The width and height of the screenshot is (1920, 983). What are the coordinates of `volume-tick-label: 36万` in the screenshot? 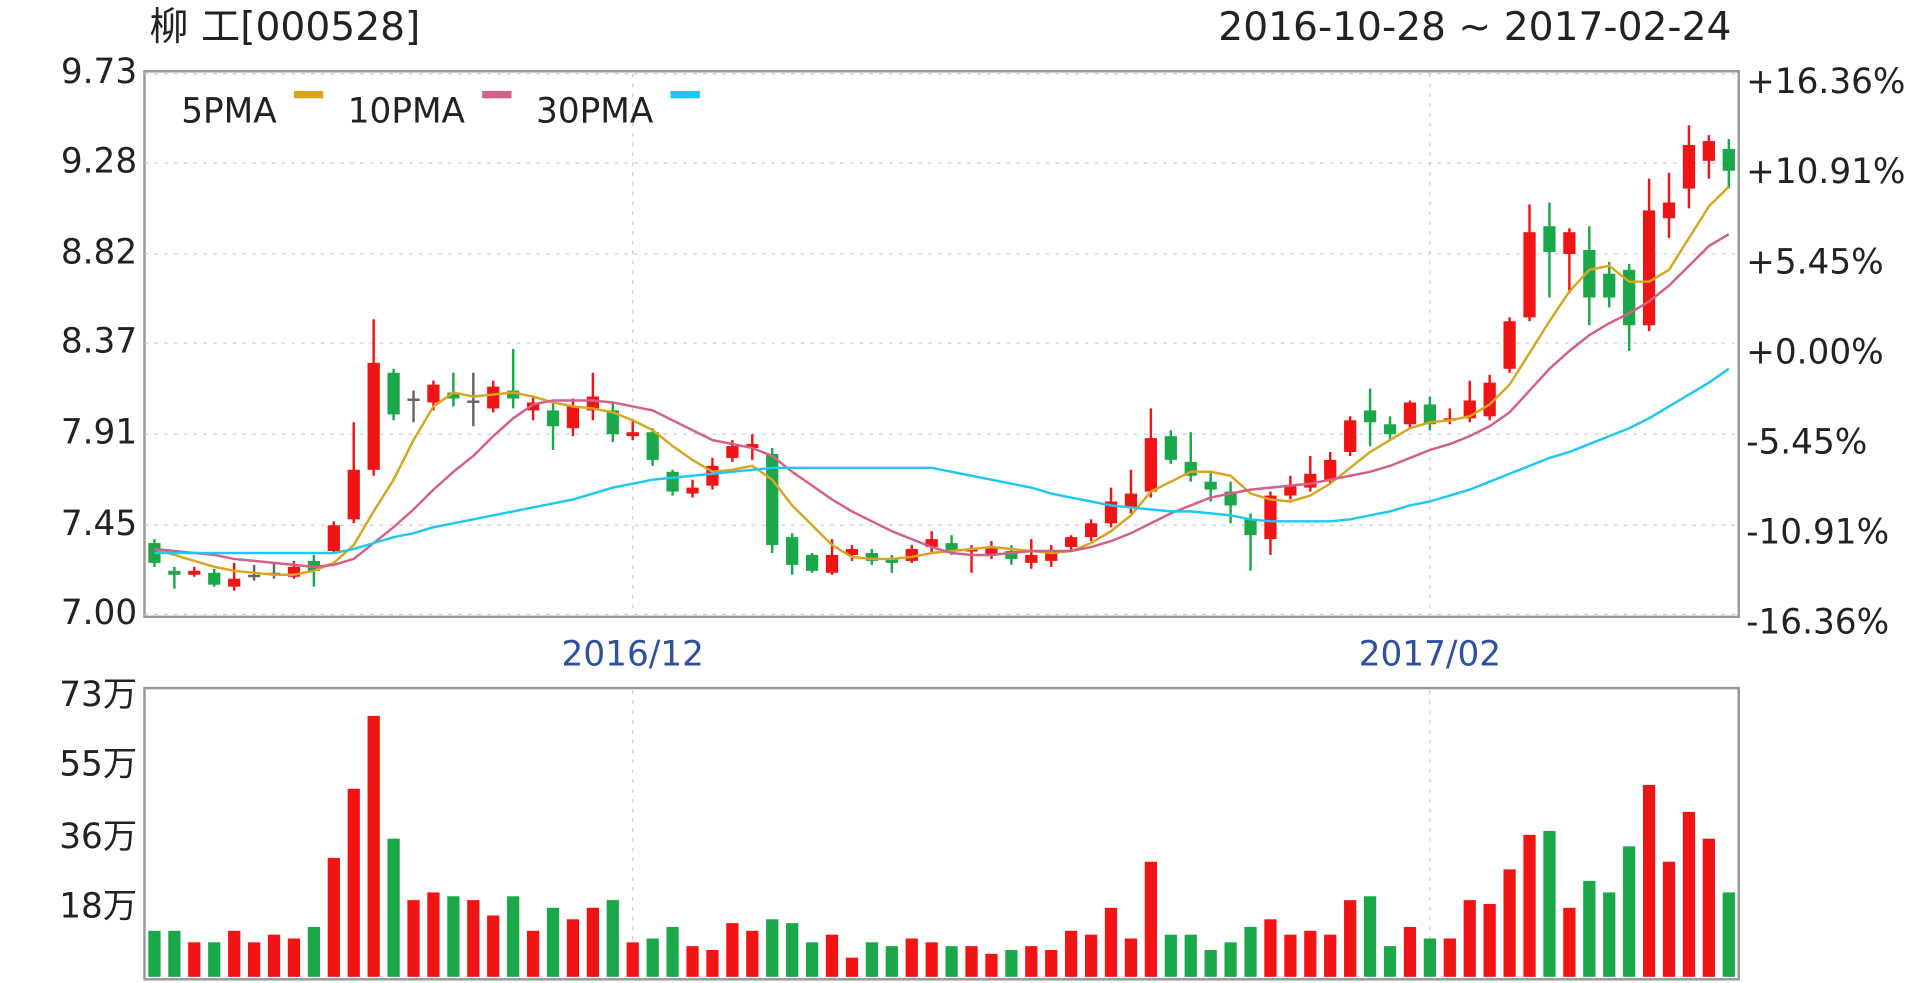 It's located at (98, 837).